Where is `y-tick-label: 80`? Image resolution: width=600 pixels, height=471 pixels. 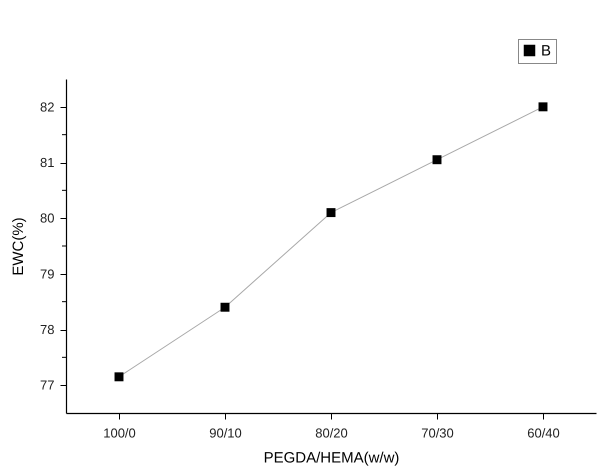 y-tick-label: 80 is located at coordinates (47, 218).